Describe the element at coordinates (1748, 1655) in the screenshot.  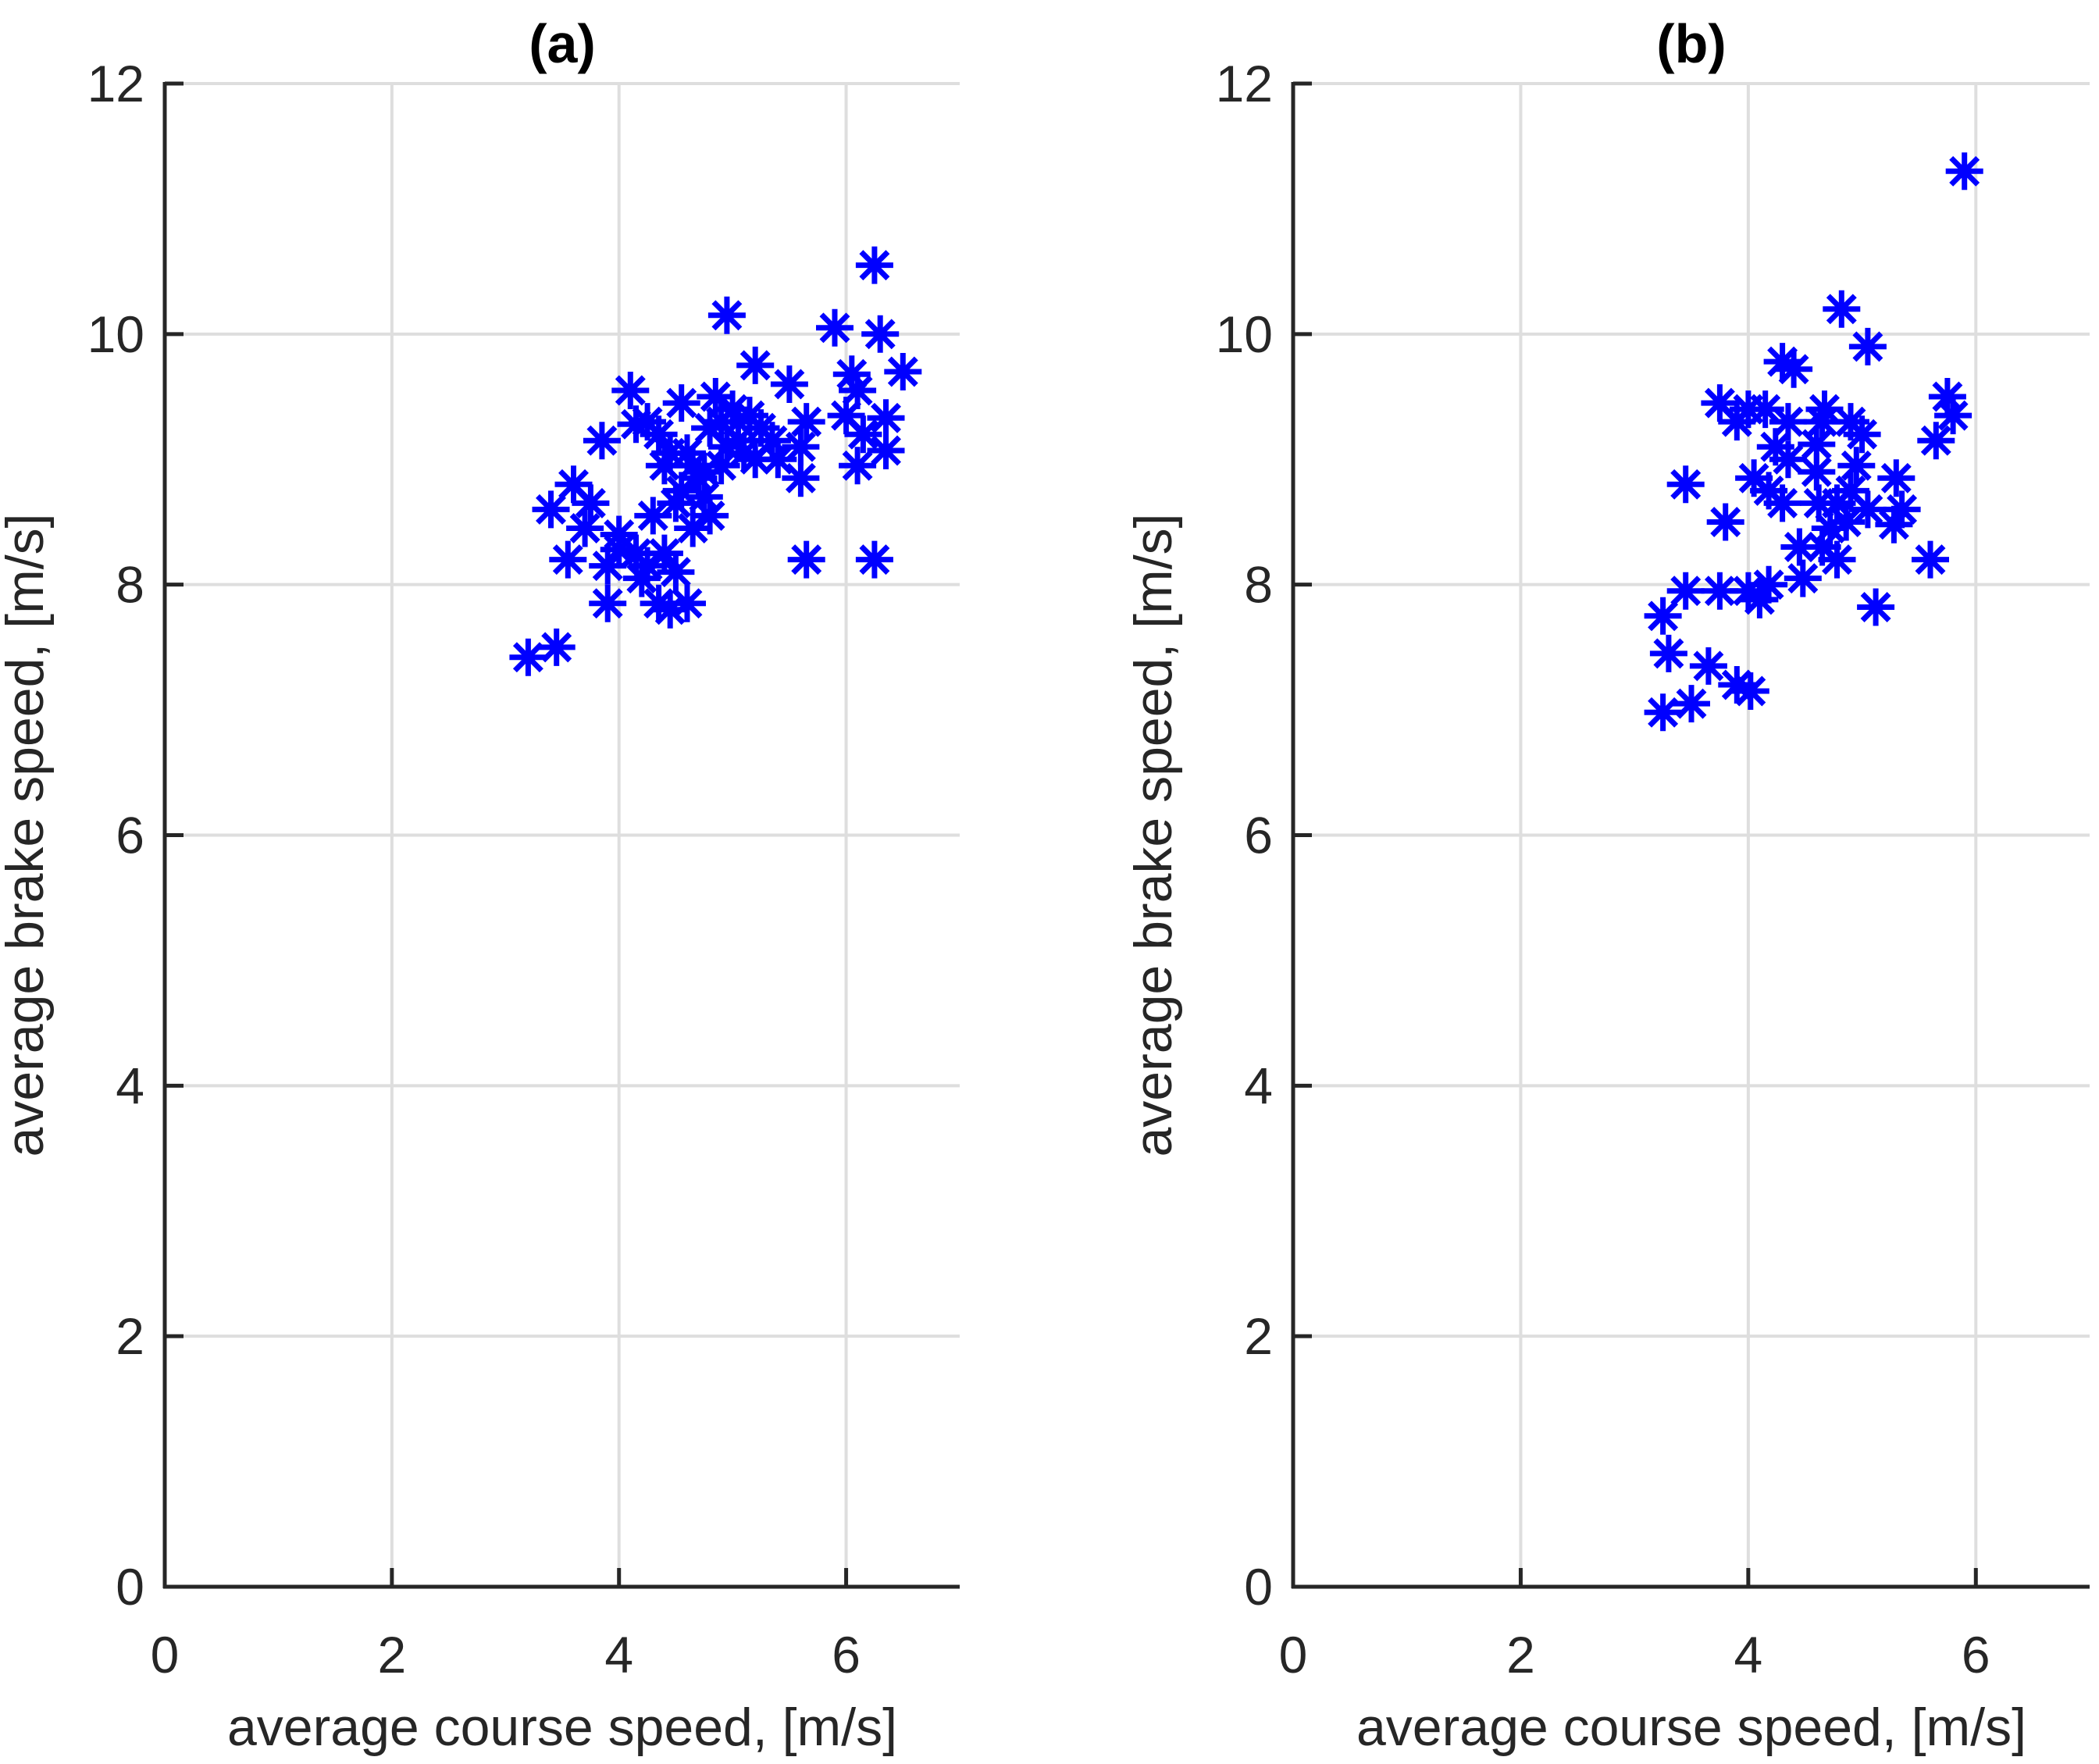
I see `panel-b-x-tick-label: 4` at that location.